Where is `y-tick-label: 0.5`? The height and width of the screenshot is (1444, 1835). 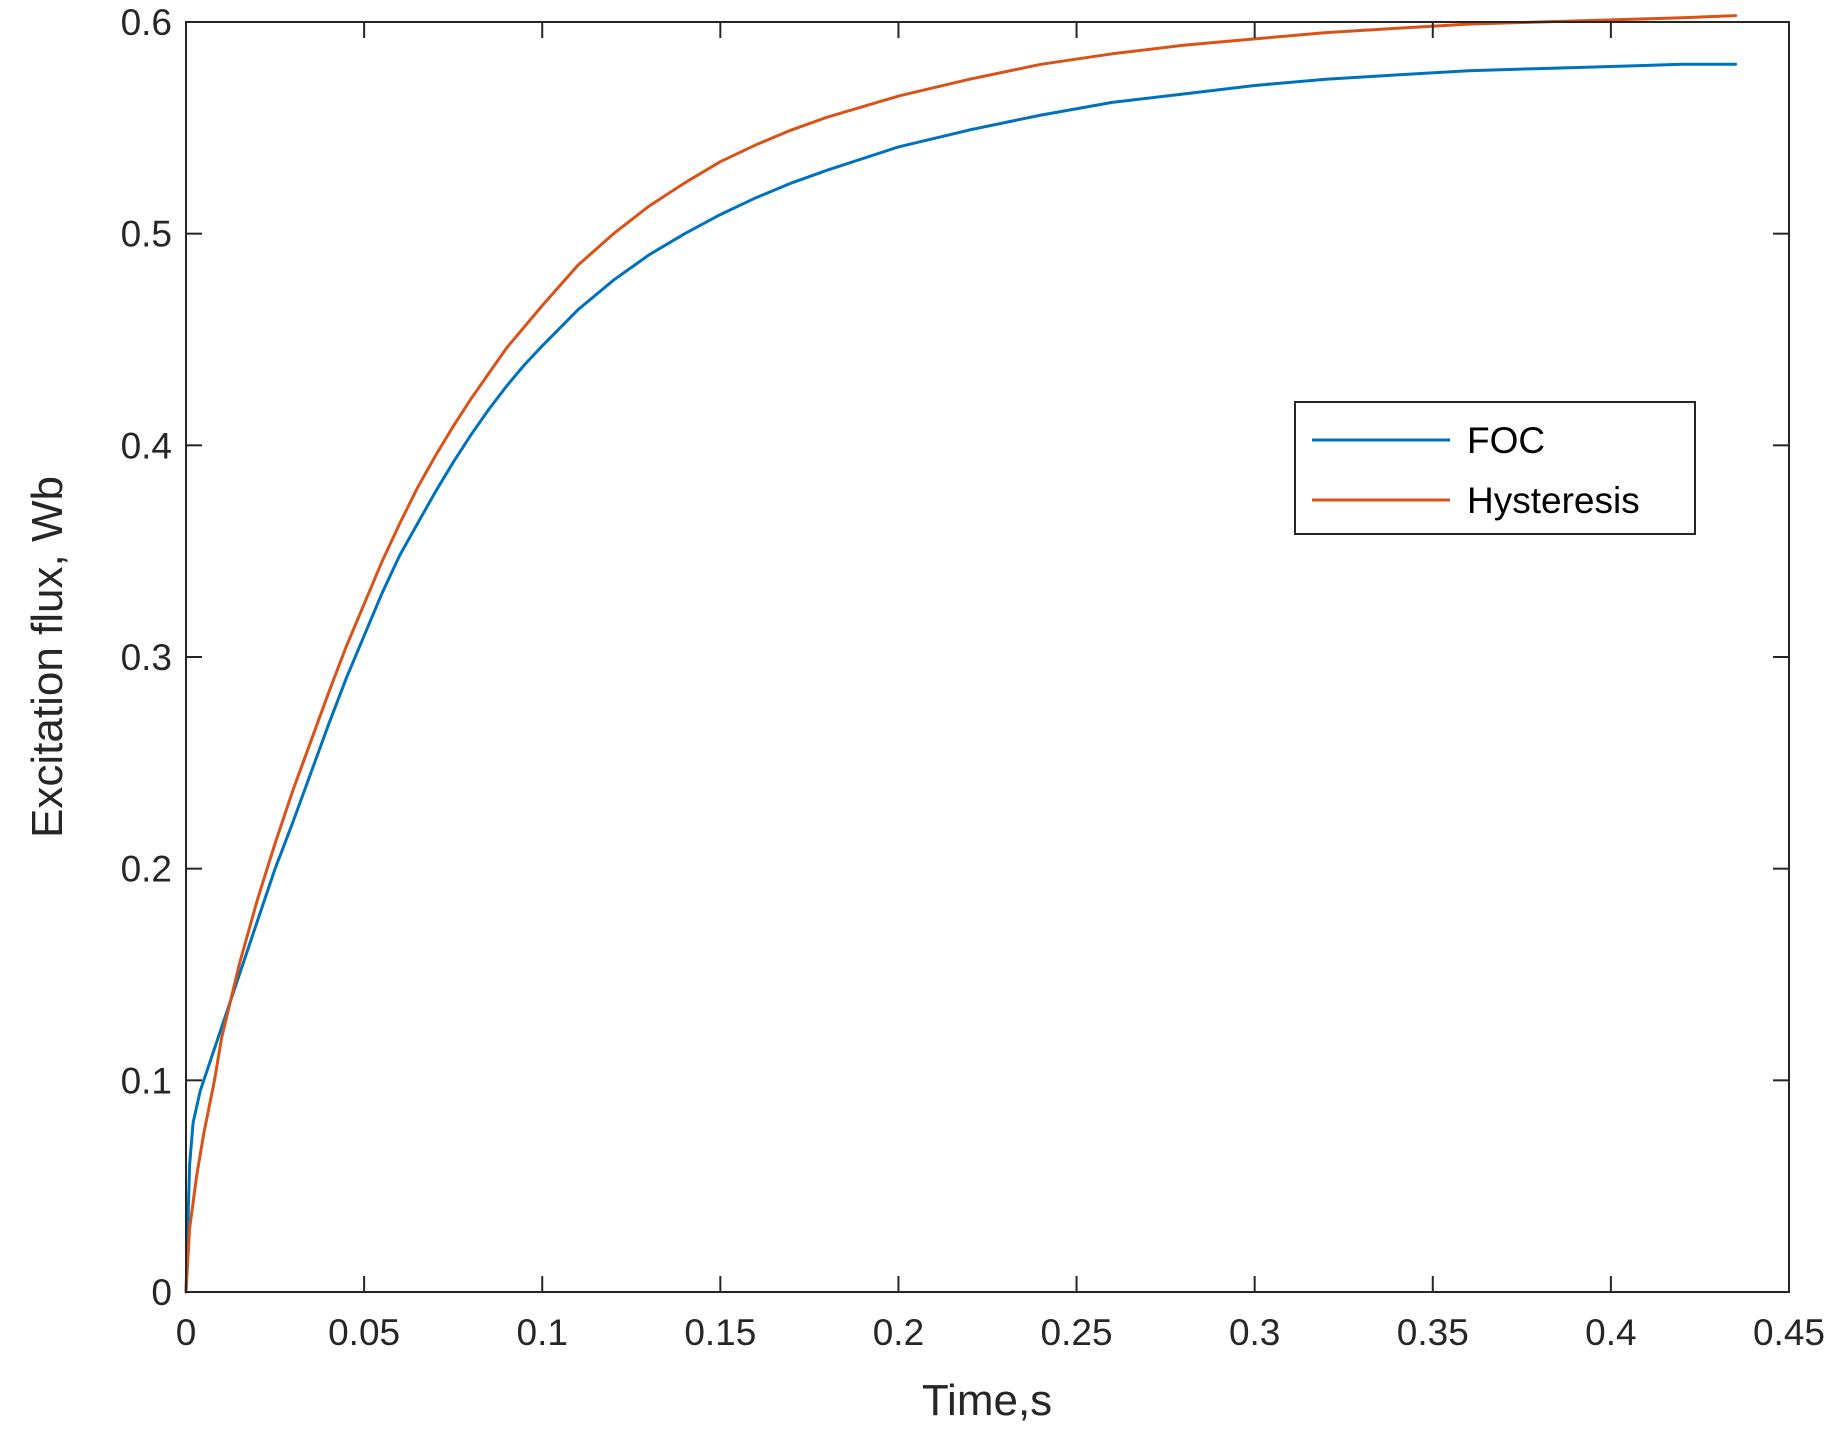 y-tick-label: 0.5 is located at coordinates (146, 234).